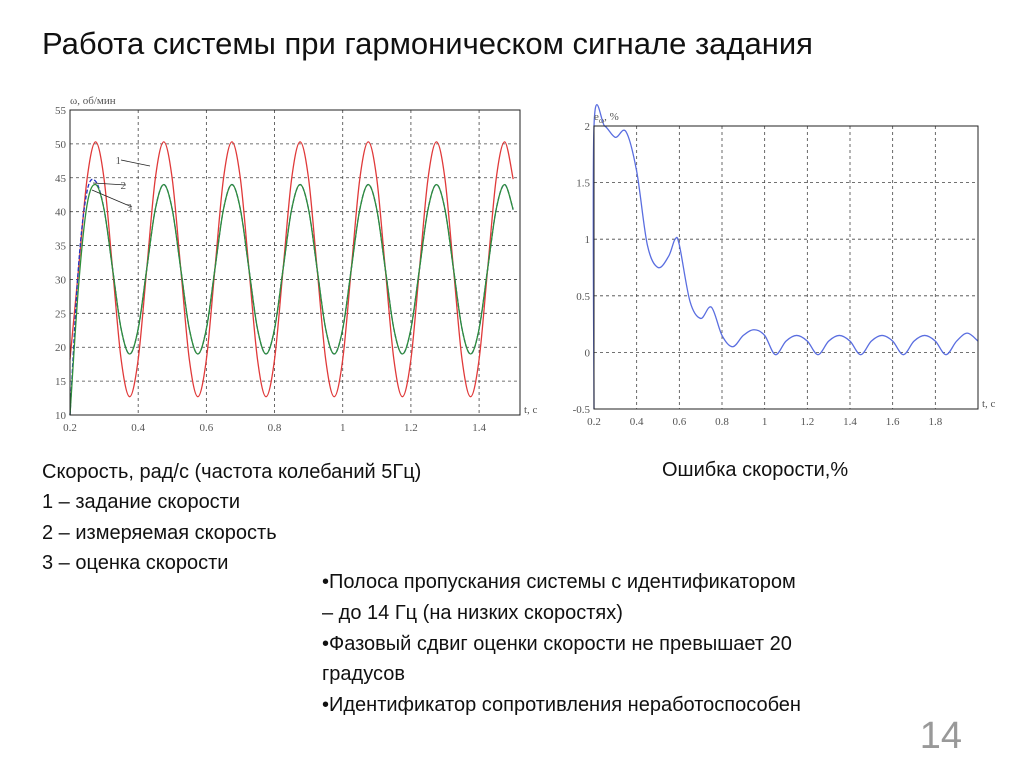 The width and height of the screenshot is (1024, 768). Describe the element at coordinates (130, 208) in the screenshot. I see `annotation: 3` at that location.